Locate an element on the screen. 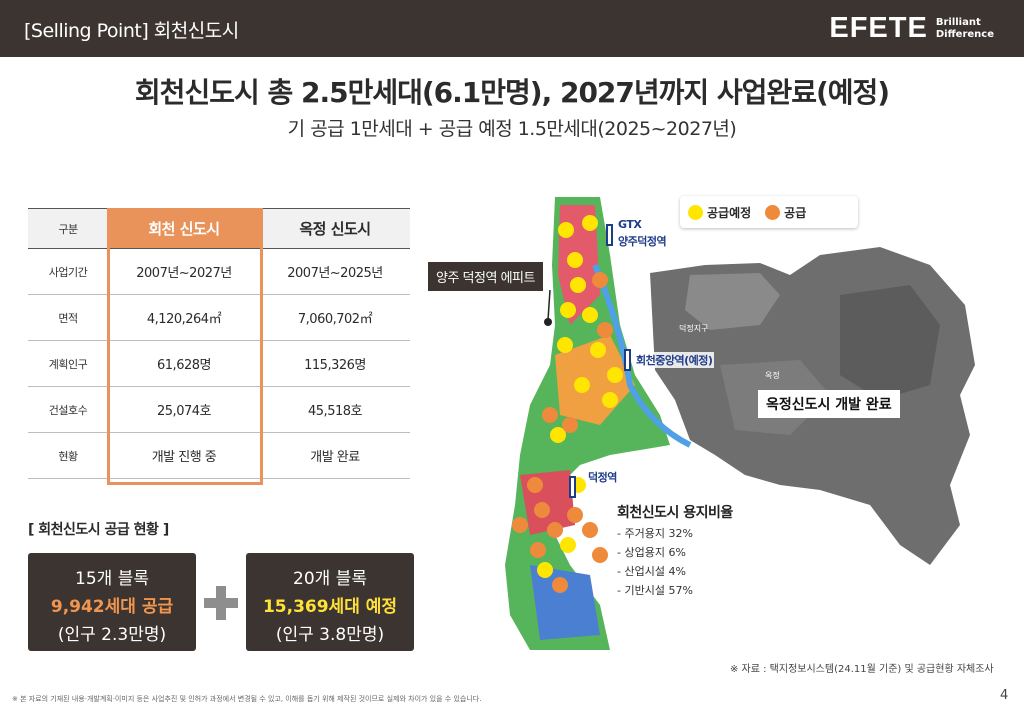 The height and width of the screenshot is (709, 1024). brand-tagline: Brilliant Difference is located at coordinates (965, 29).